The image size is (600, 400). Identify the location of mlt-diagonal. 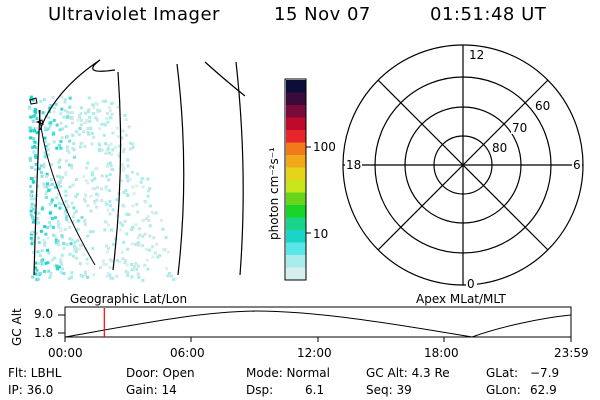
(463, 165).